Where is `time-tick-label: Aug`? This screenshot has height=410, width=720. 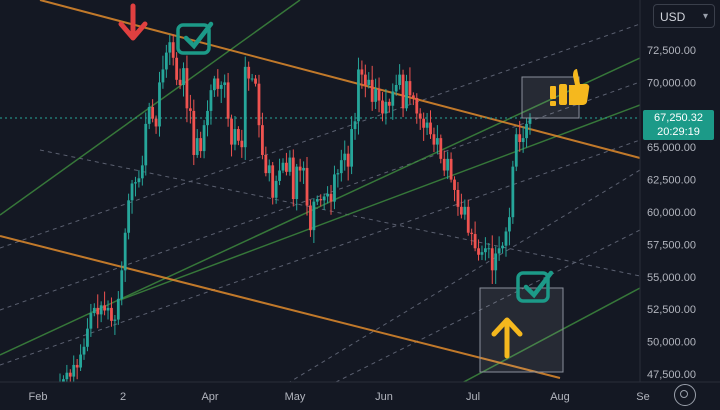
time-tick-label: Aug is located at coordinates (560, 397).